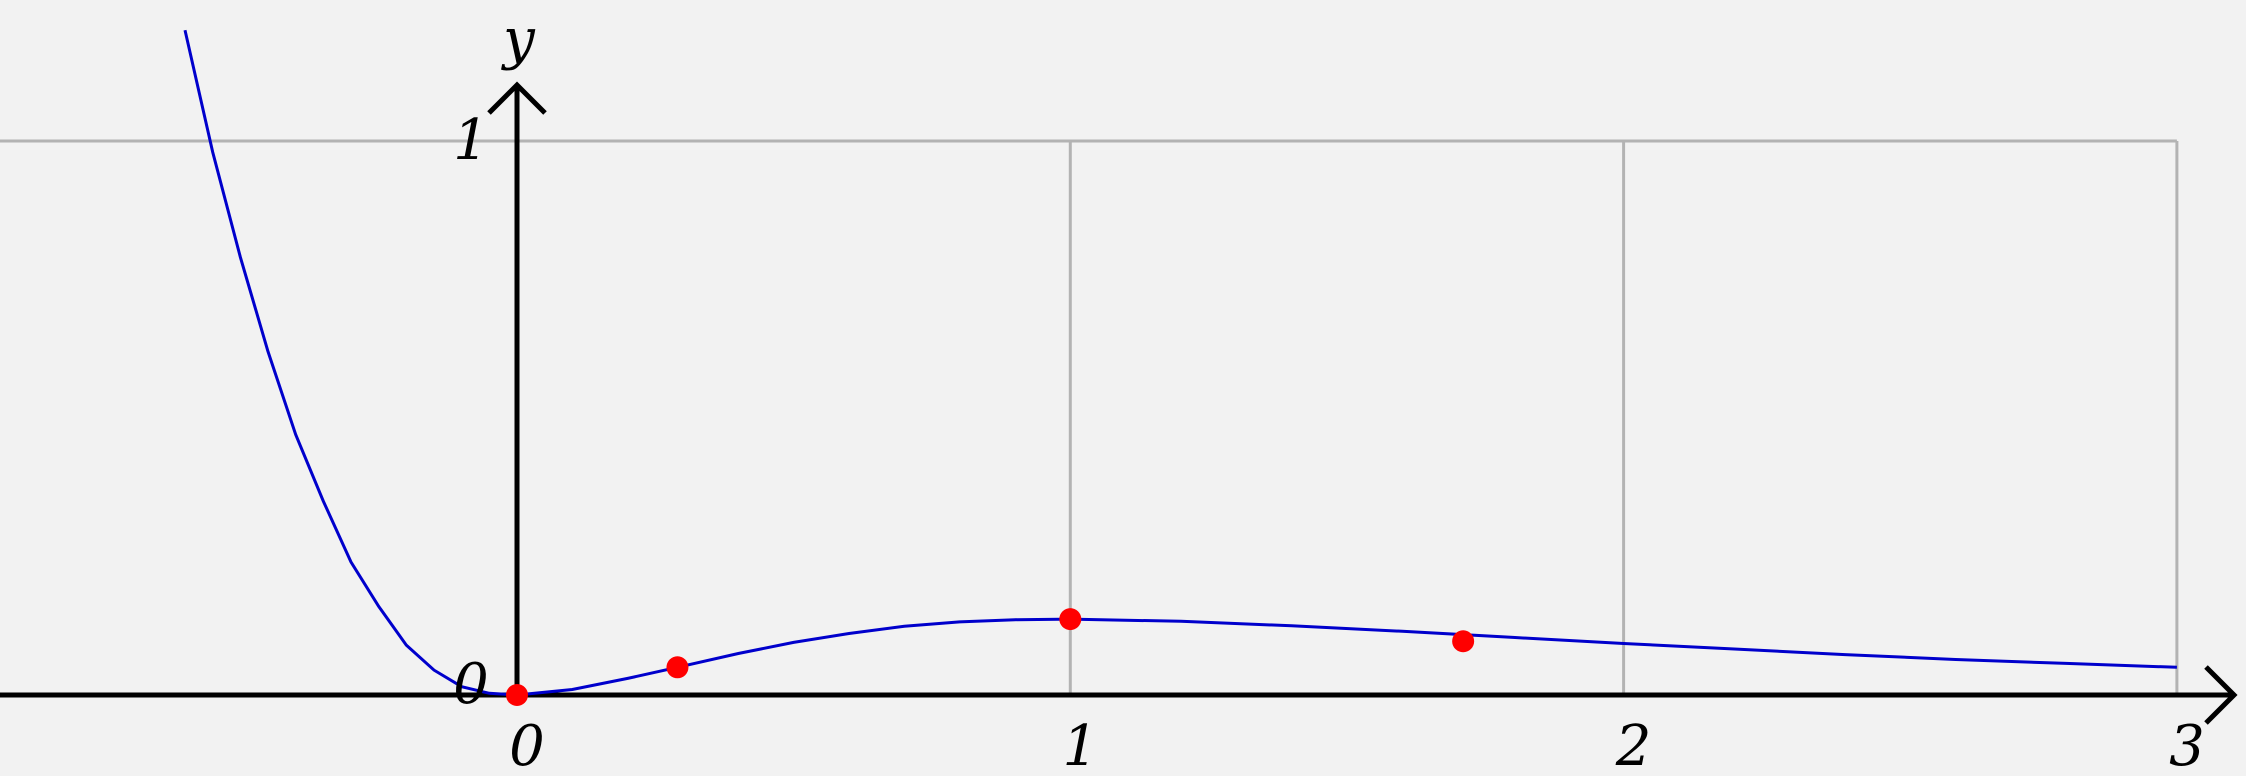 This screenshot has width=2246, height=776. Describe the element at coordinates (517, 98) in the screenshot. I see `y-axis-arrow` at that location.